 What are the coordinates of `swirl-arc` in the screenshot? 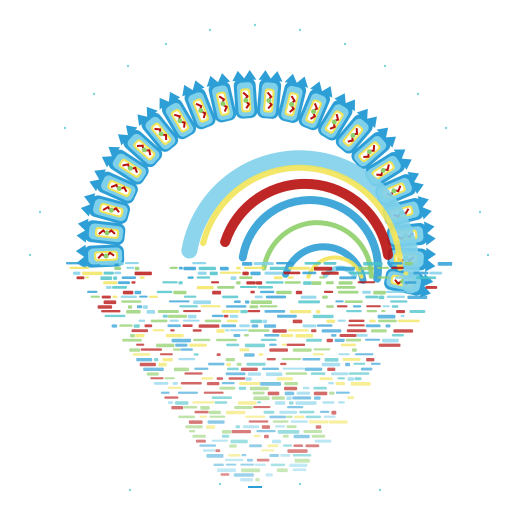 It's located at (302, 217).